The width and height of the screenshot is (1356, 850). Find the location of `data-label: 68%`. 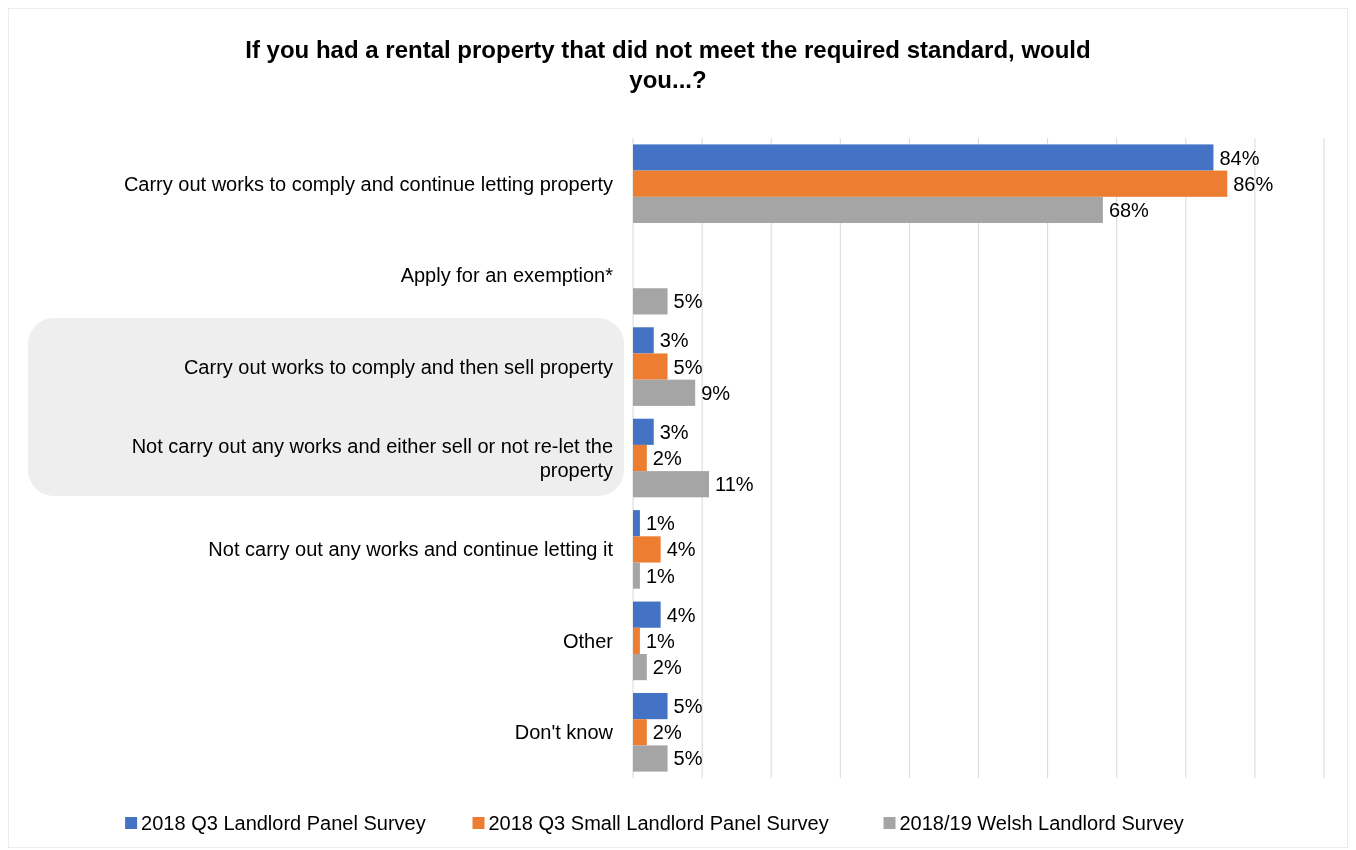

data-label: 68% is located at coordinates (1129, 209).